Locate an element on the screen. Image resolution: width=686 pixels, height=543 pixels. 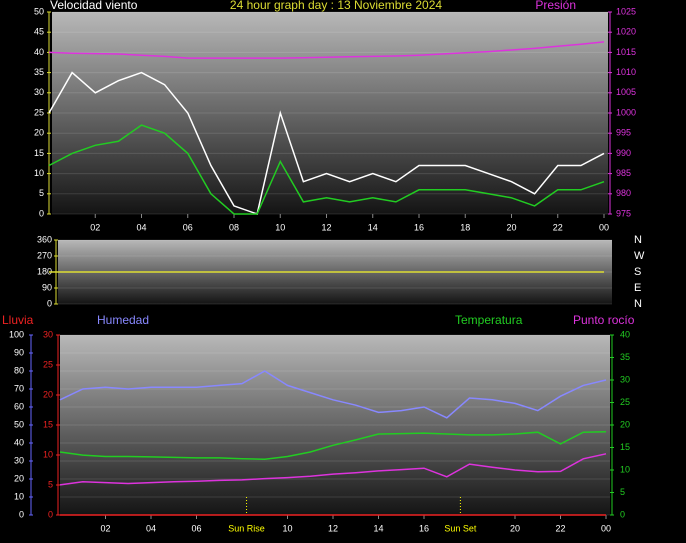
y-tick-label: 100 is located at coordinates (16, 334).